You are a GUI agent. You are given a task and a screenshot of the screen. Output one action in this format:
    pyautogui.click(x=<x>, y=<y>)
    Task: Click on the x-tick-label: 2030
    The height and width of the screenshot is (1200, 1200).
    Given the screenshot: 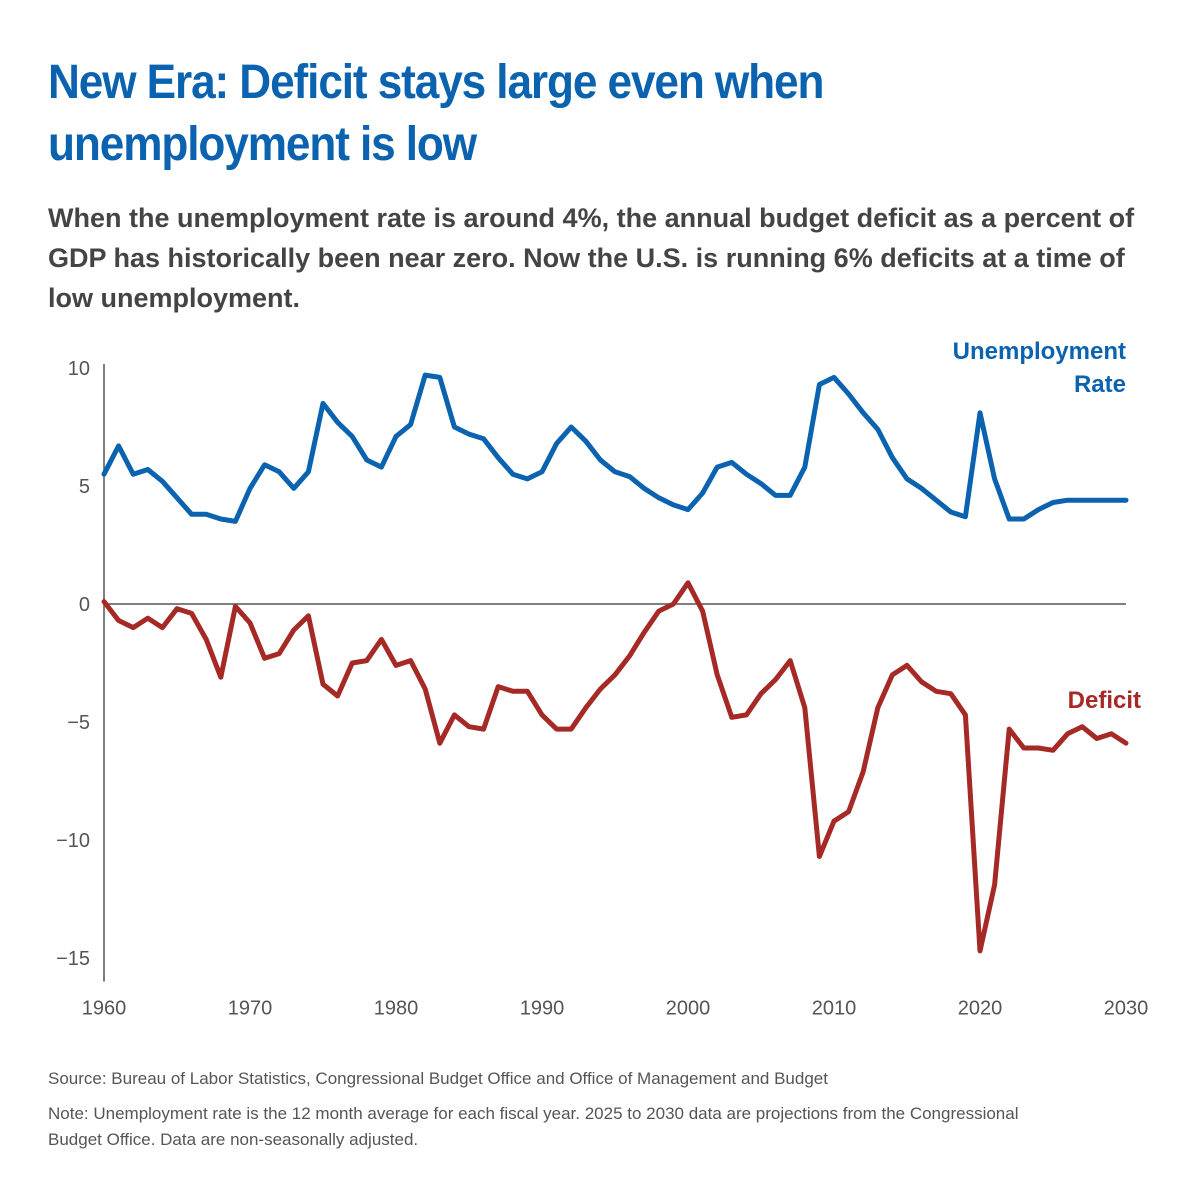 What is the action you would take?
    pyautogui.click(x=1126, y=1009)
    